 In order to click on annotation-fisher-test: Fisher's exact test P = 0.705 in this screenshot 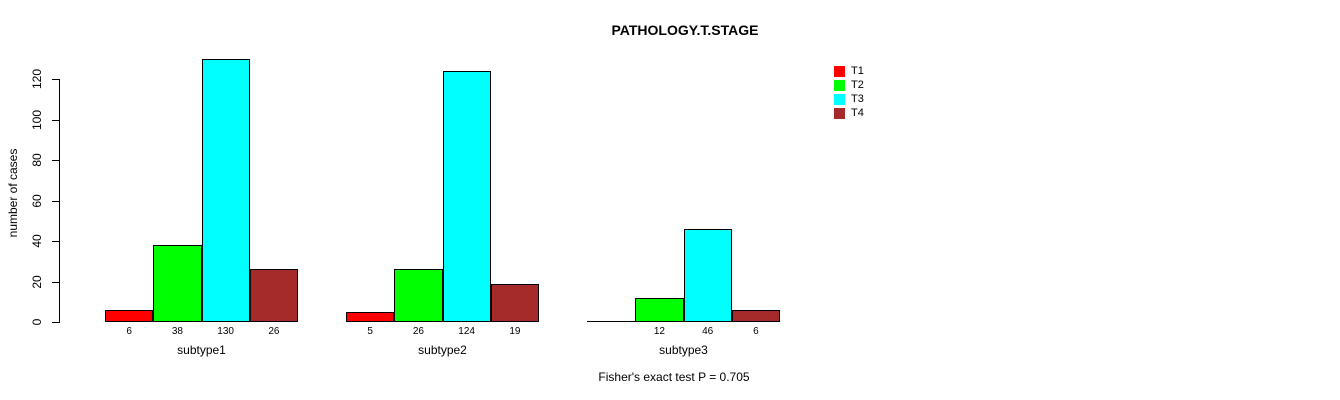, I will do `click(674, 377)`.